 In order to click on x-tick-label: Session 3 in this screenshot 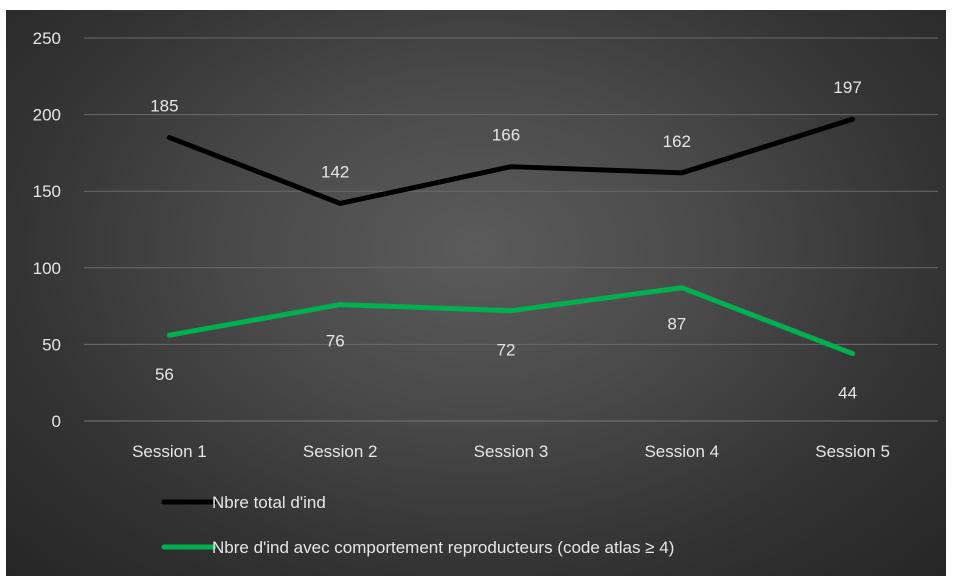, I will do `click(511, 451)`.